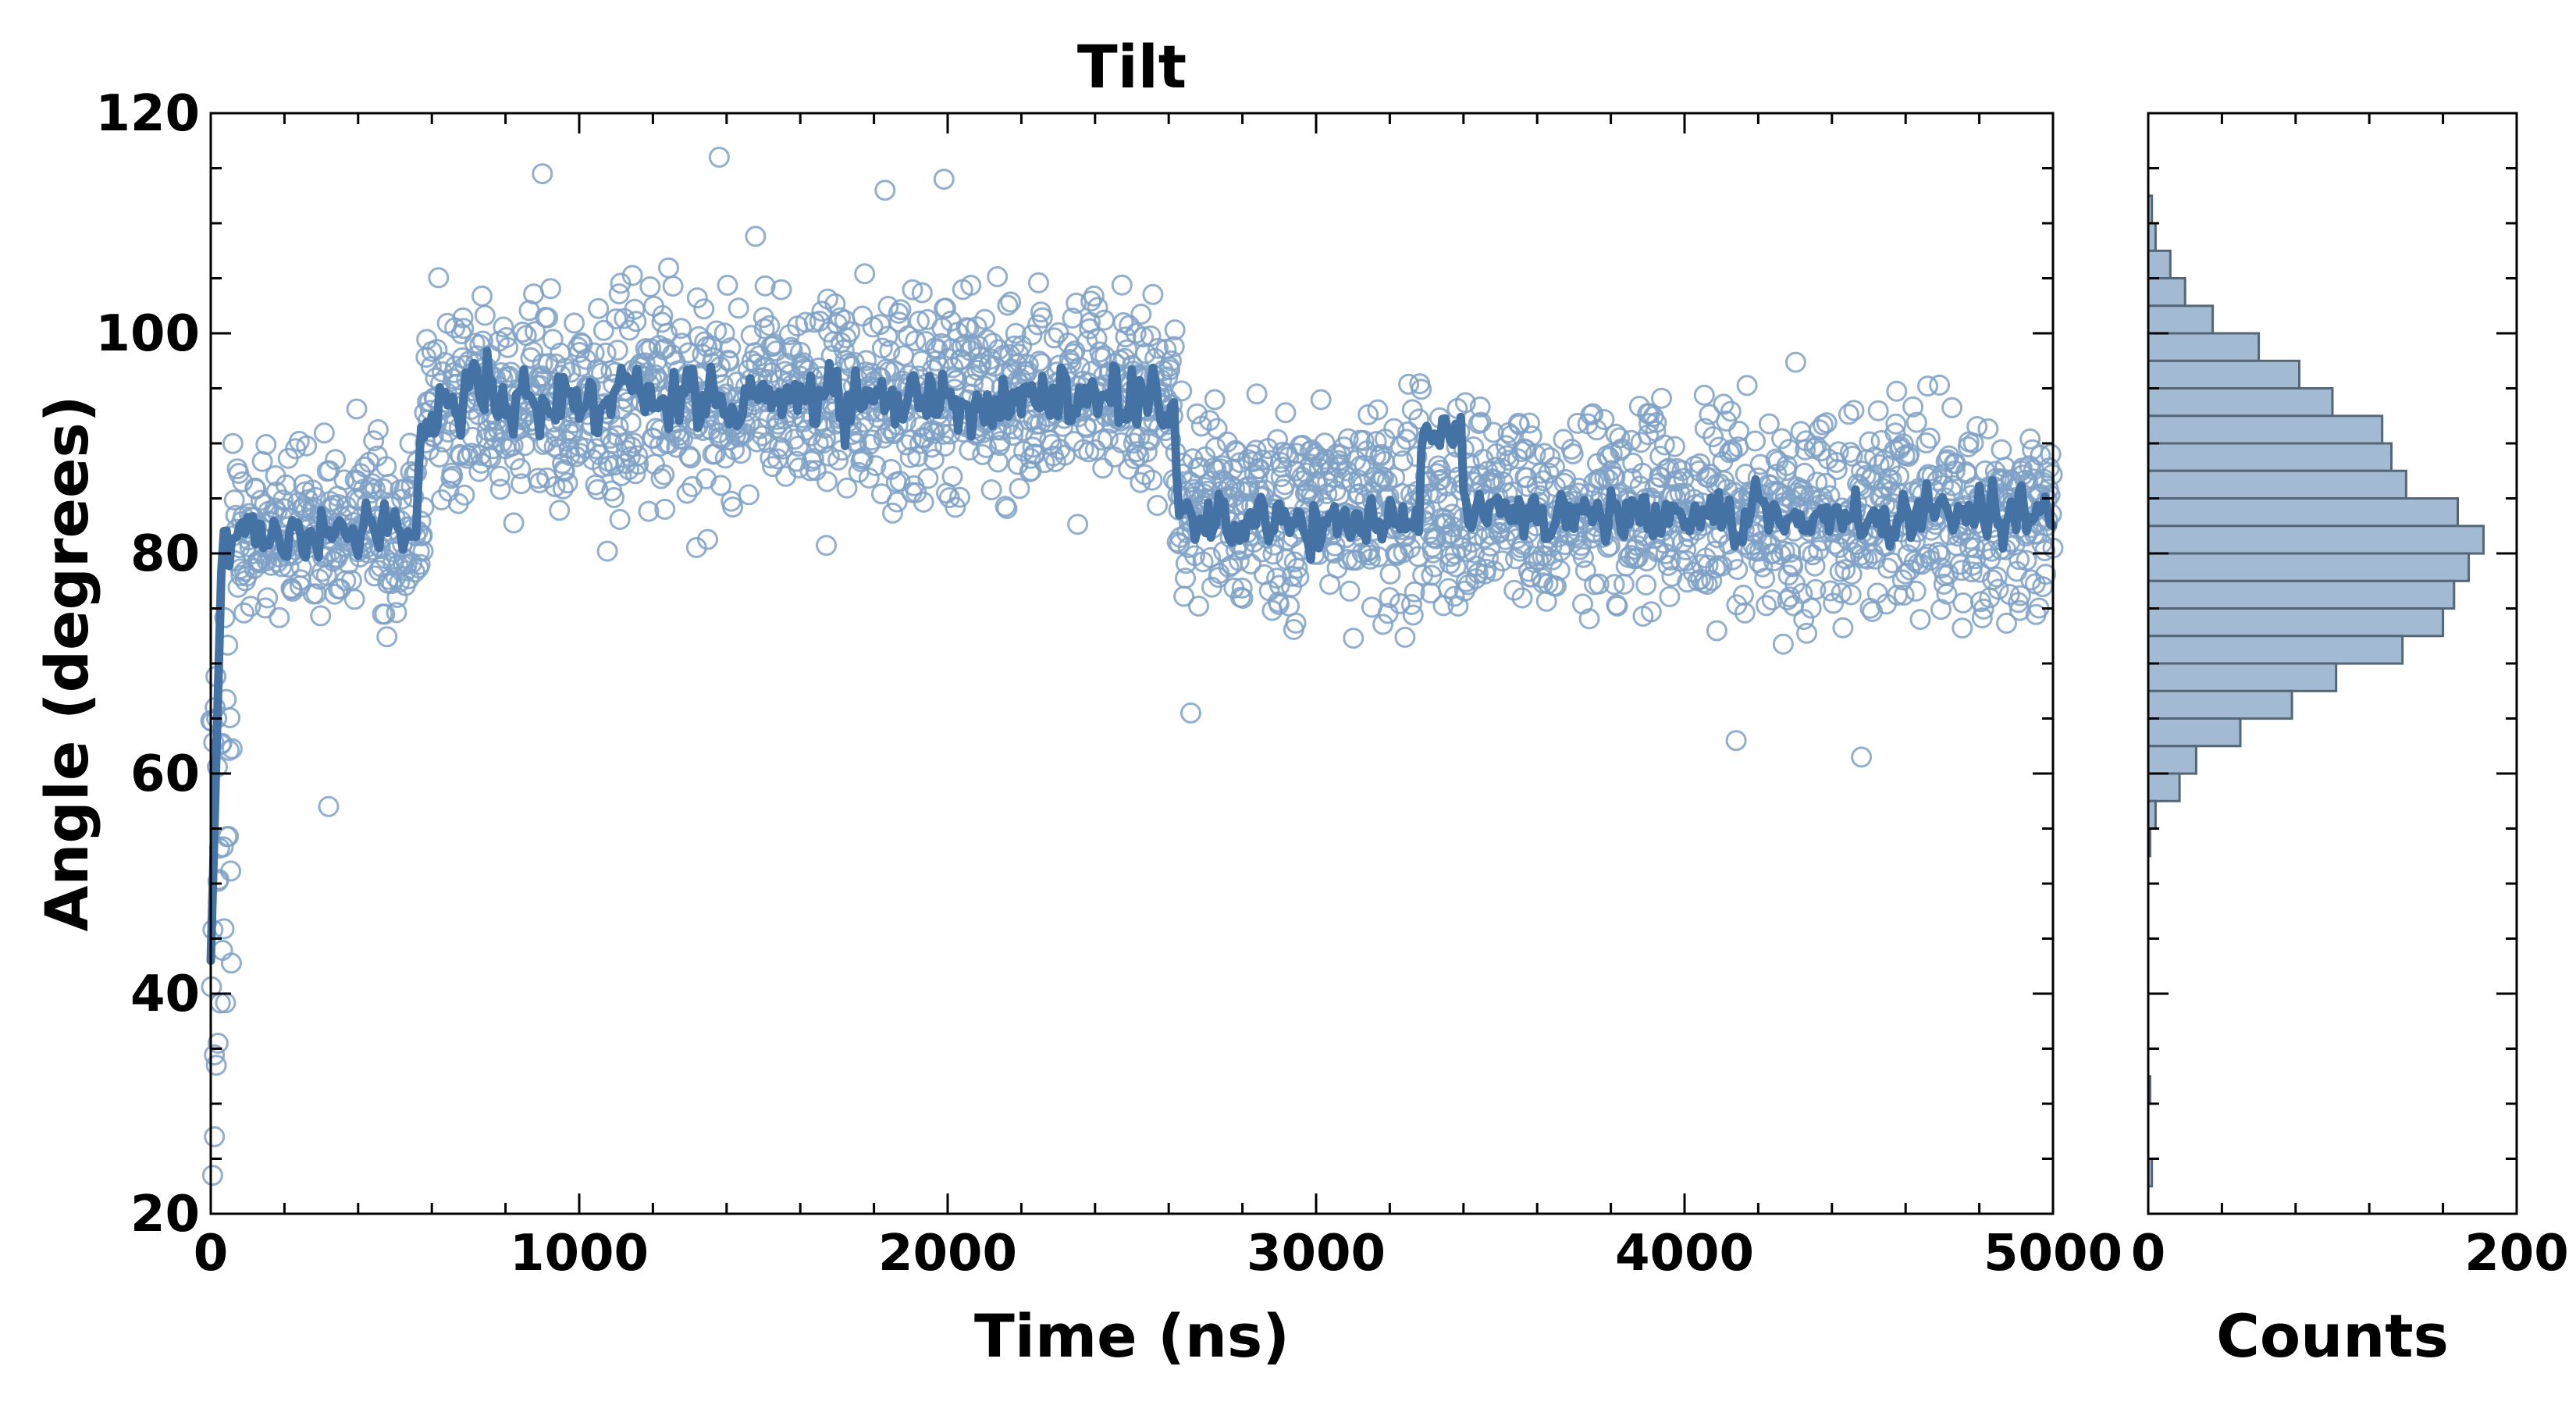  Describe the element at coordinates (165, 554) in the screenshot. I see `y-tick-label: 80` at that location.